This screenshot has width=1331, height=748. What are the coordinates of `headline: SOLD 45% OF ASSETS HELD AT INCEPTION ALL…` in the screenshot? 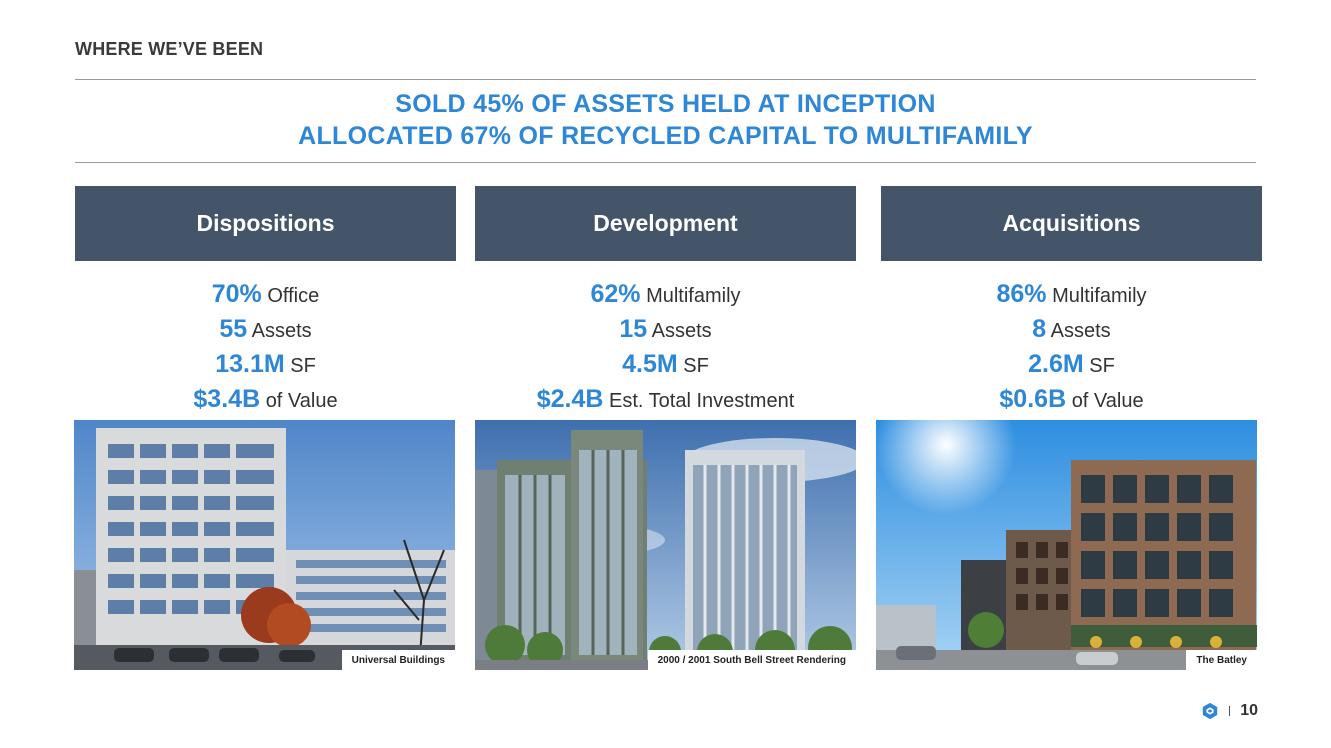 It's located at (665, 120).